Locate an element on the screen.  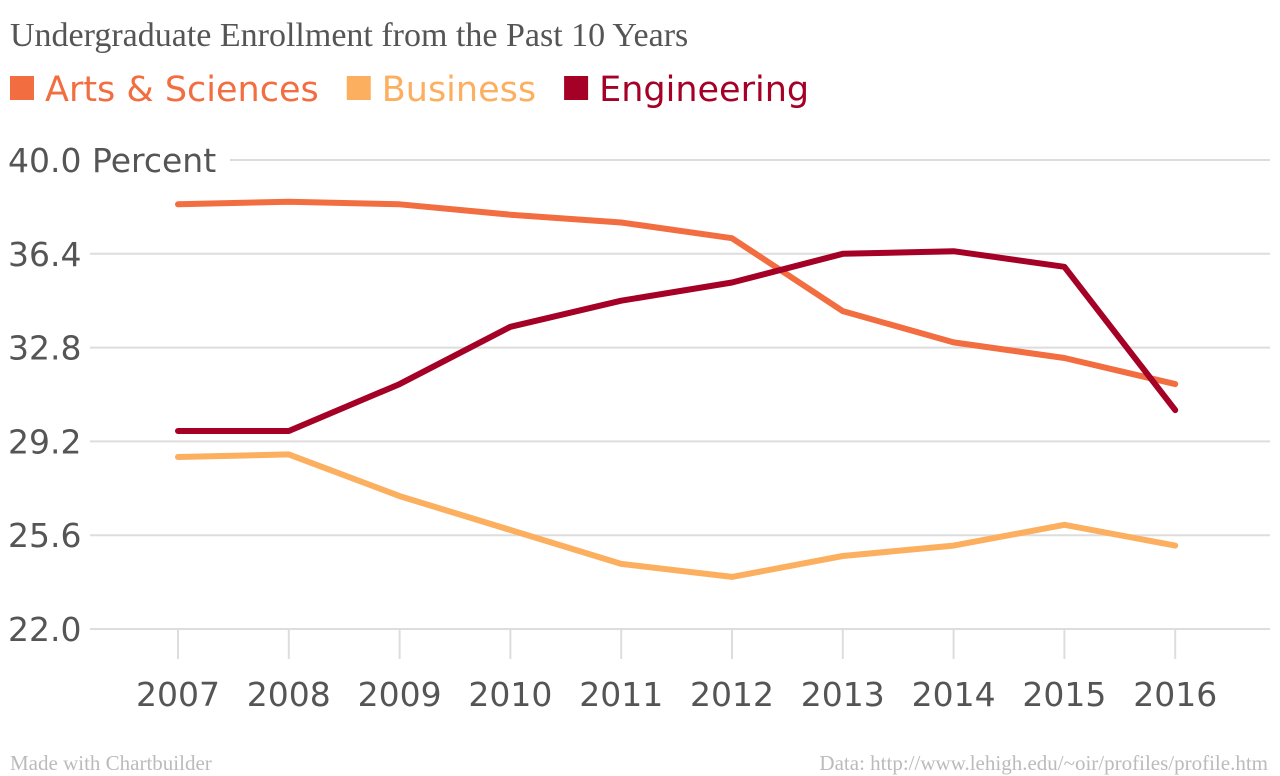
x-axis: 2007 2008 2009 2010 2011 2012 2013 2014 2015 2016 is located at coordinates (676, 671).